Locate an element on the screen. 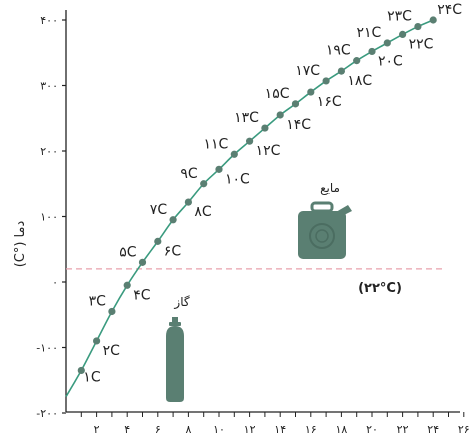  x-tick-label: ۲۶ is located at coordinates (463, 429).